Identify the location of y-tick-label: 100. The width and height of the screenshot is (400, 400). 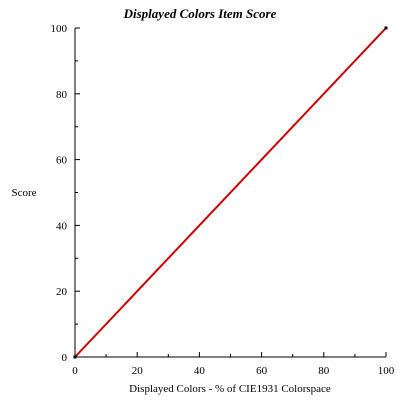
(59, 29).